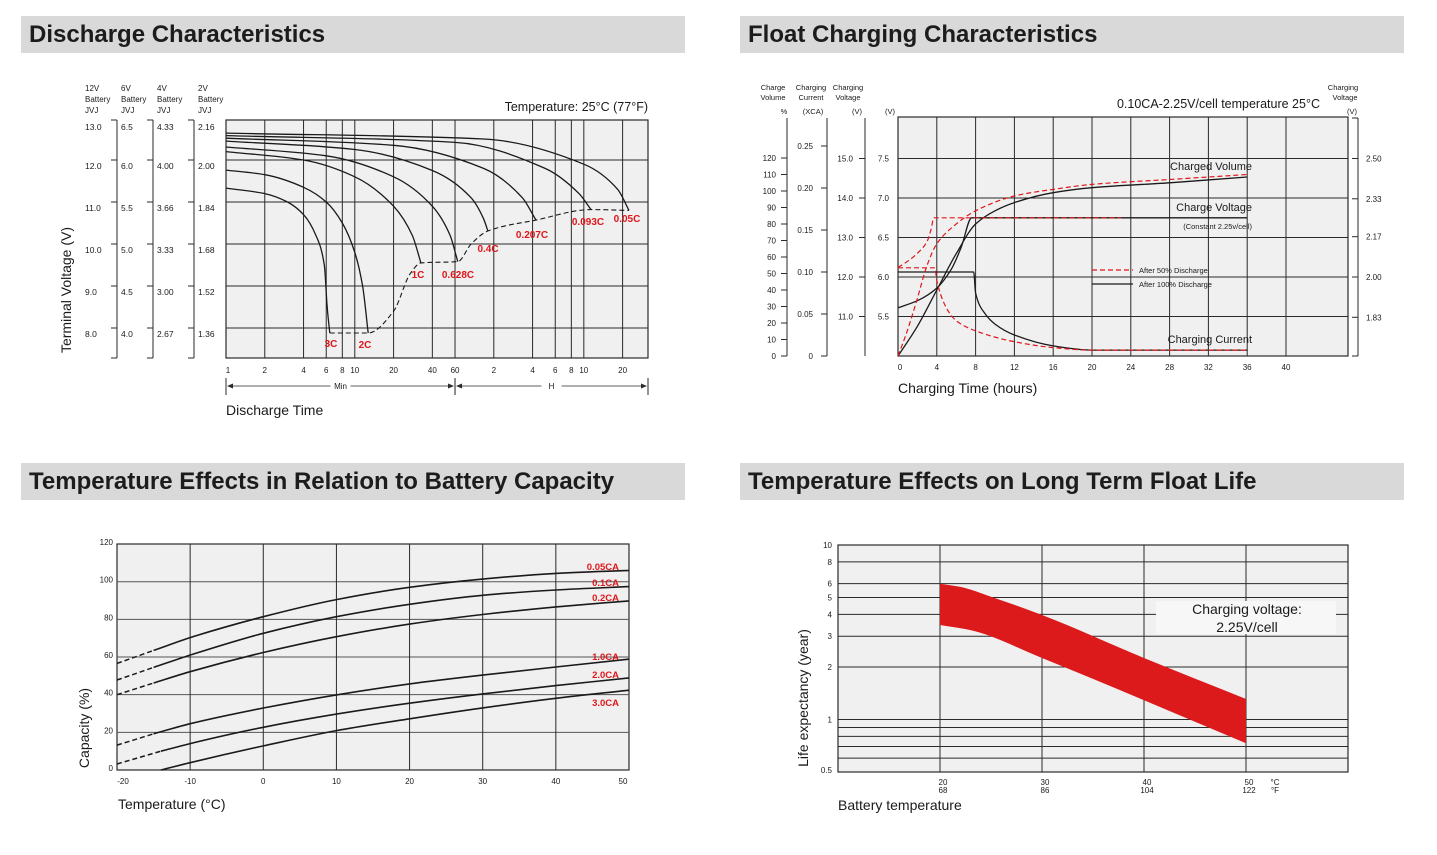 This screenshot has height=855, width=1437. I want to click on temperature-annotation: Temperature: 25°C (77°F), so click(576, 107).